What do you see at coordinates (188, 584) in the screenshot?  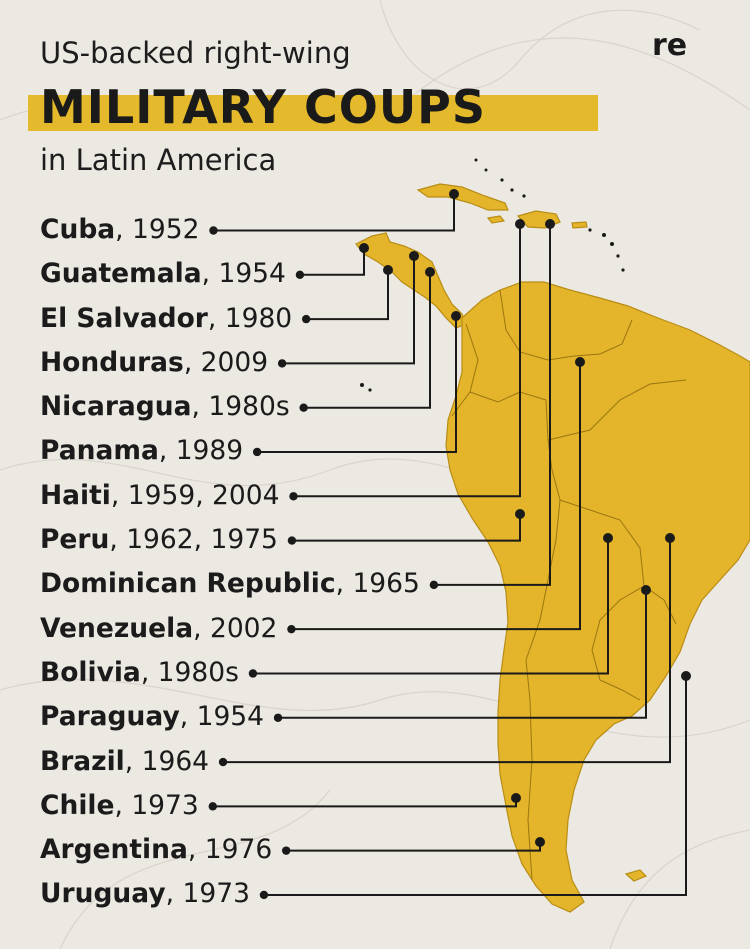 I see `country-name: Dominican Republic` at bounding box center [188, 584].